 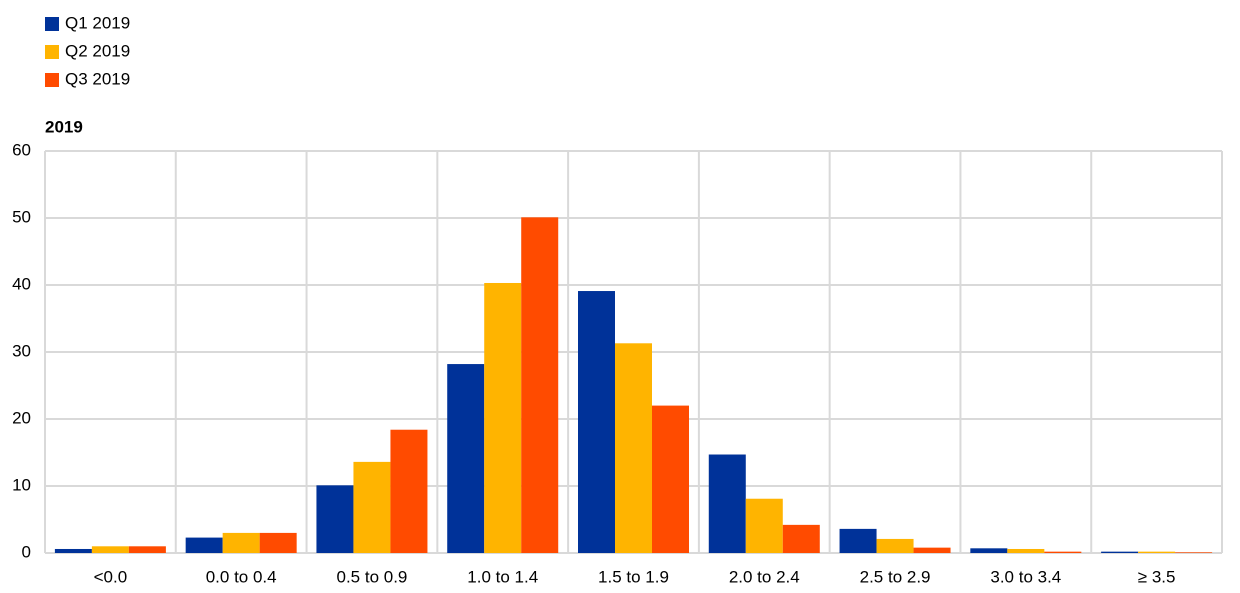 What do you see at coordinates (97, 78) in the screenshot?
I see `legend-label: Q3 2019` at bounding box center [97, 78].